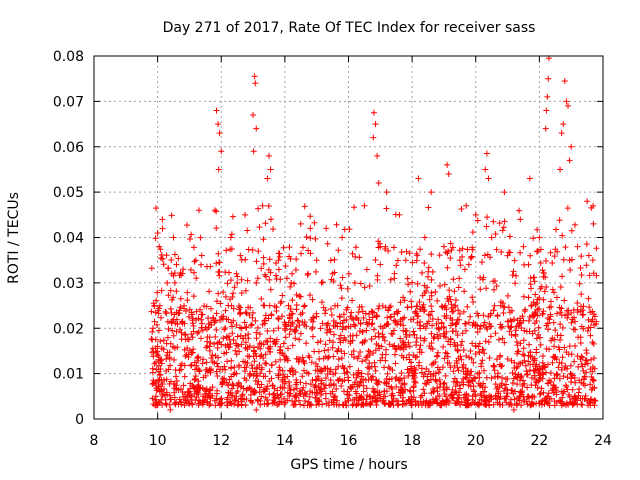  I want to click on x-tick-labels: 8 10 12 14 16 18 20 22 24, so click(351, 441).